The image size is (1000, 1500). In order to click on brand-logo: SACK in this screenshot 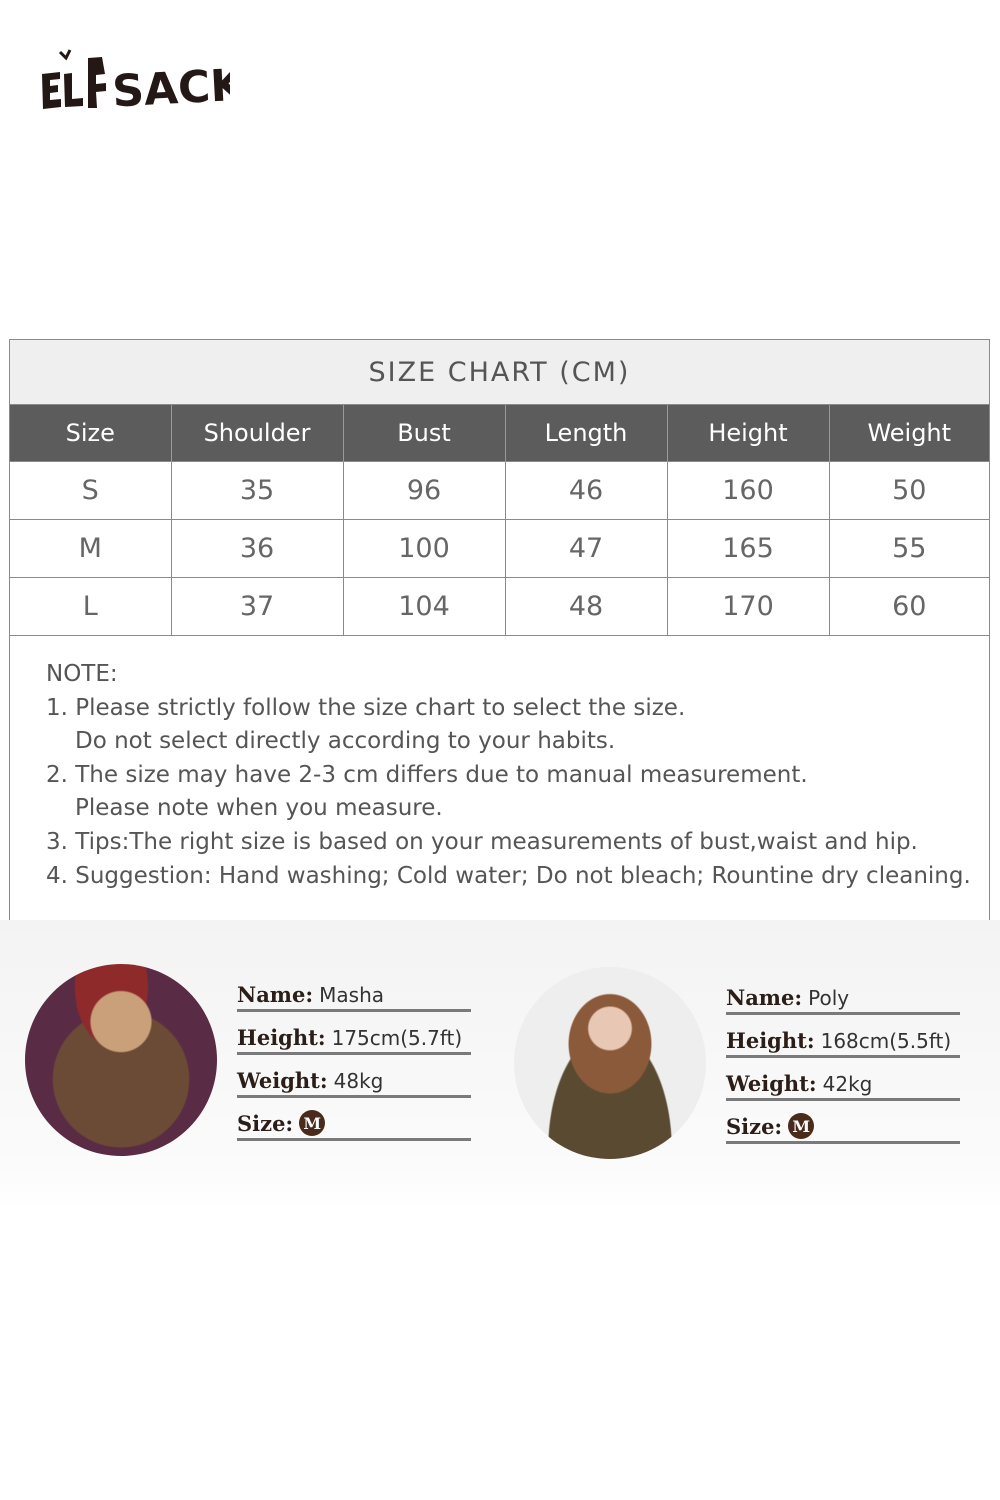, I will do `click(136, 81)`.